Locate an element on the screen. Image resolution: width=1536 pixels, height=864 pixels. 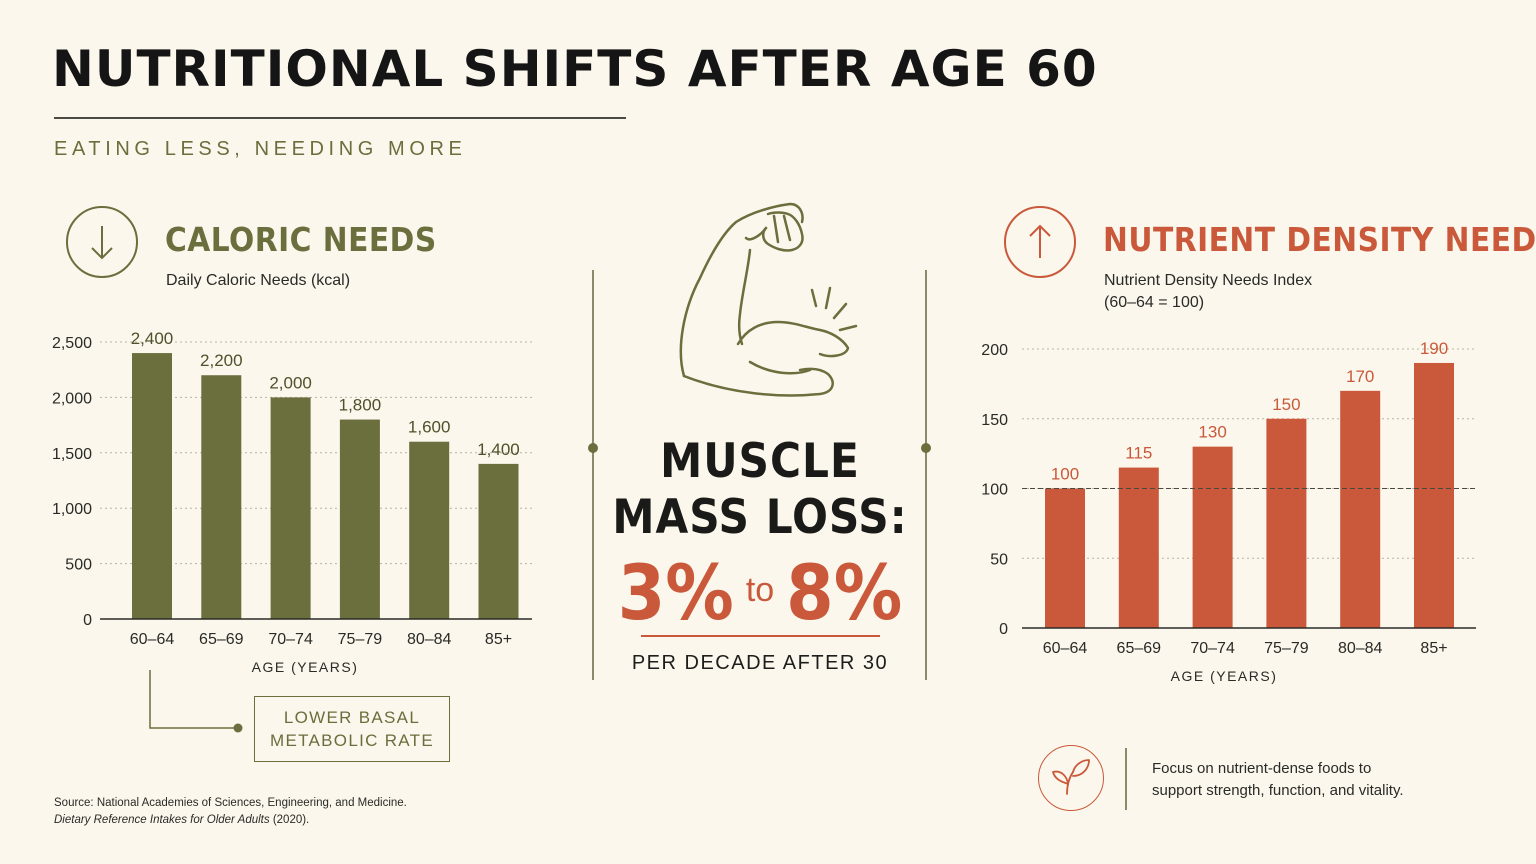
range-underline is located at coordinates (760, 636).